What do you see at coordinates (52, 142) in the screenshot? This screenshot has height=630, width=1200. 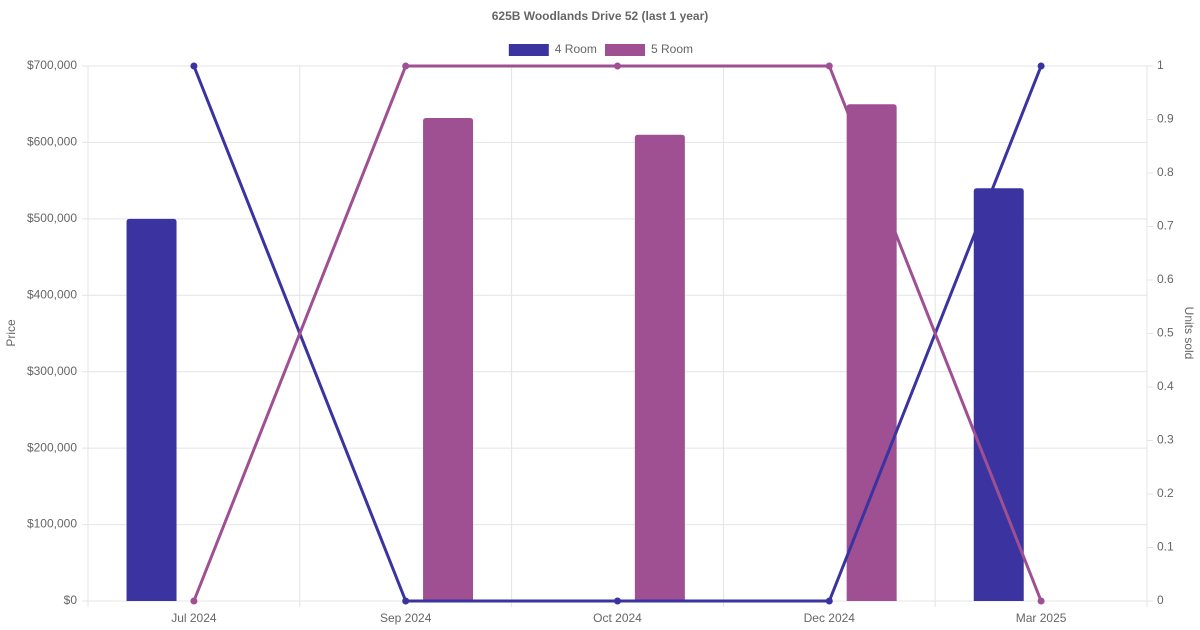 I see `y-tick-label: $600,000` at bounding box center [52, 142].